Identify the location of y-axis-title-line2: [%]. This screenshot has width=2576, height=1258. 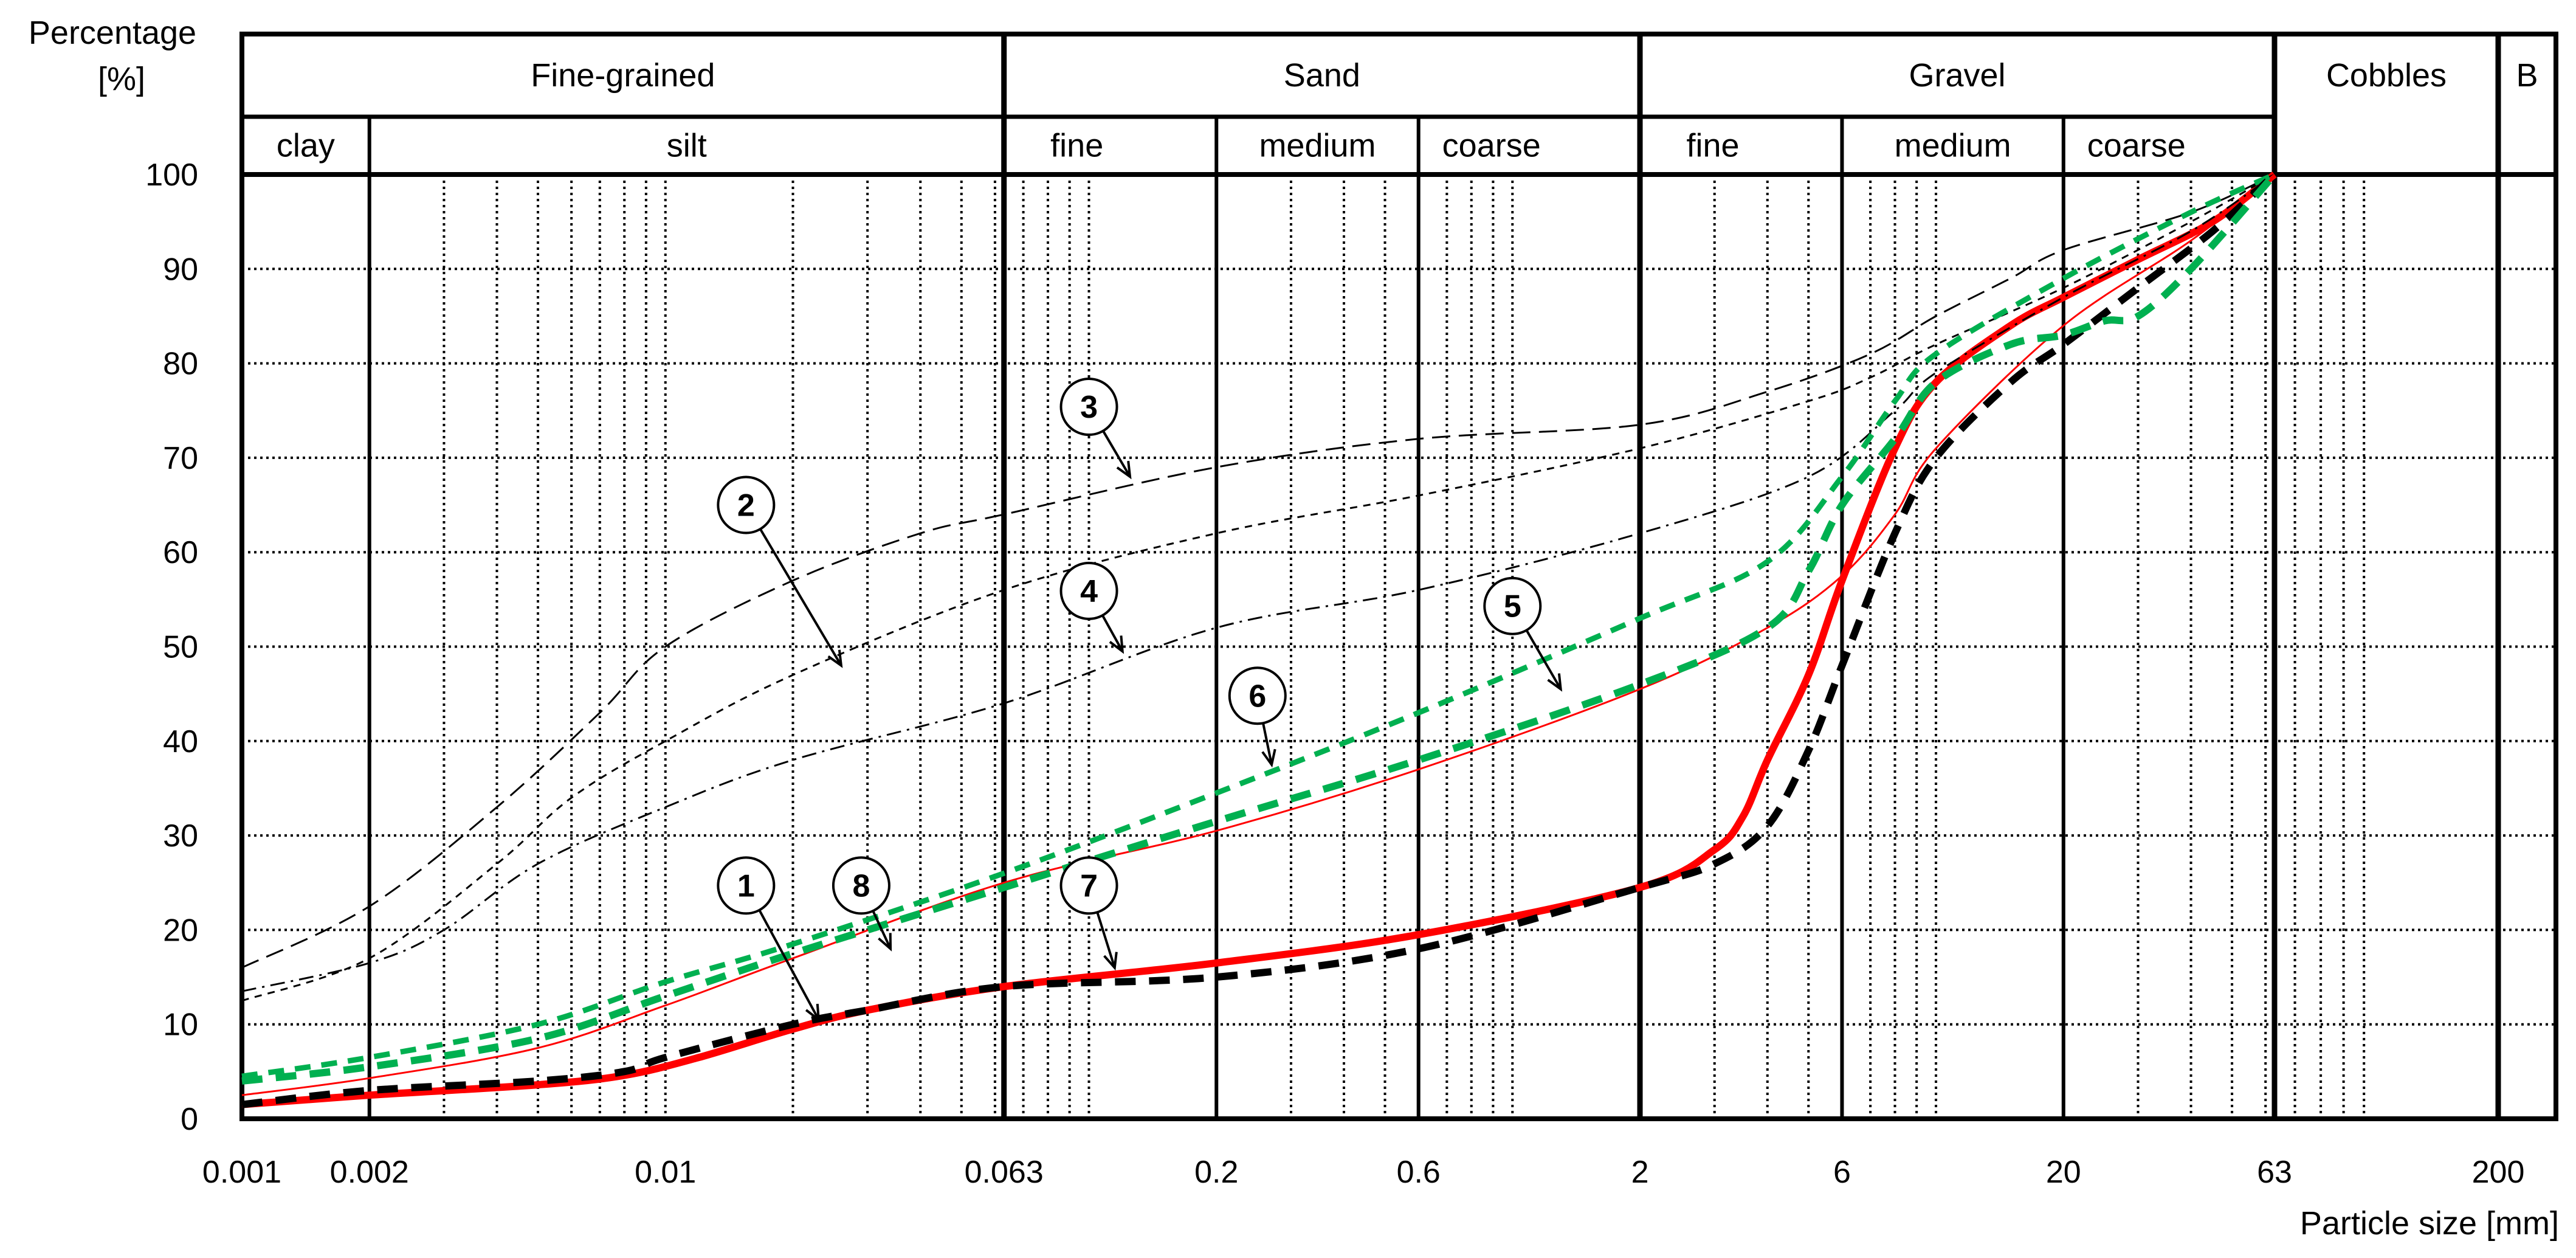
(122, 79).